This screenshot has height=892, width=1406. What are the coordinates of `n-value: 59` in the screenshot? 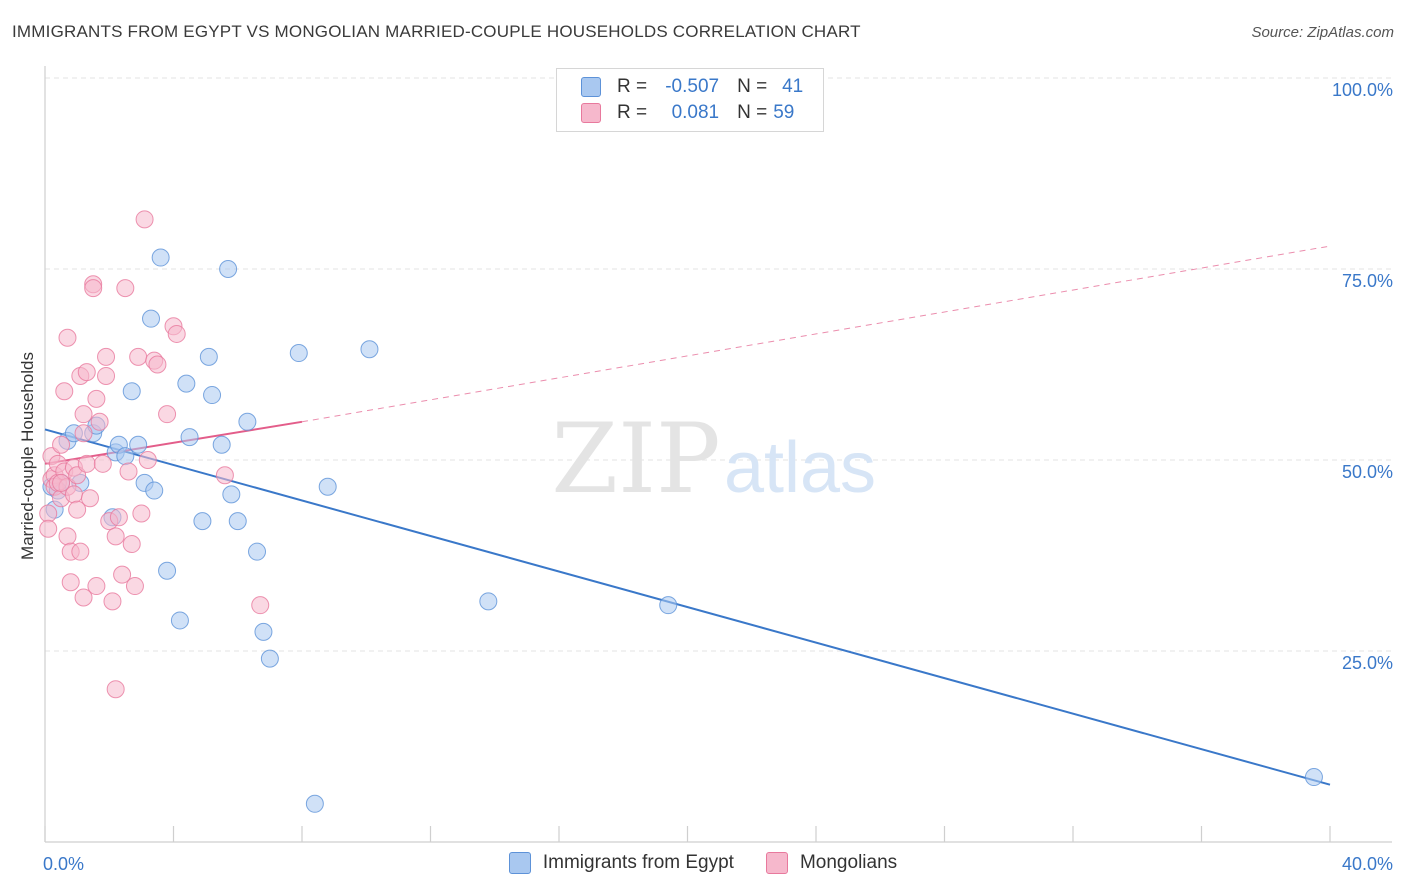 It's located at (784, 112).